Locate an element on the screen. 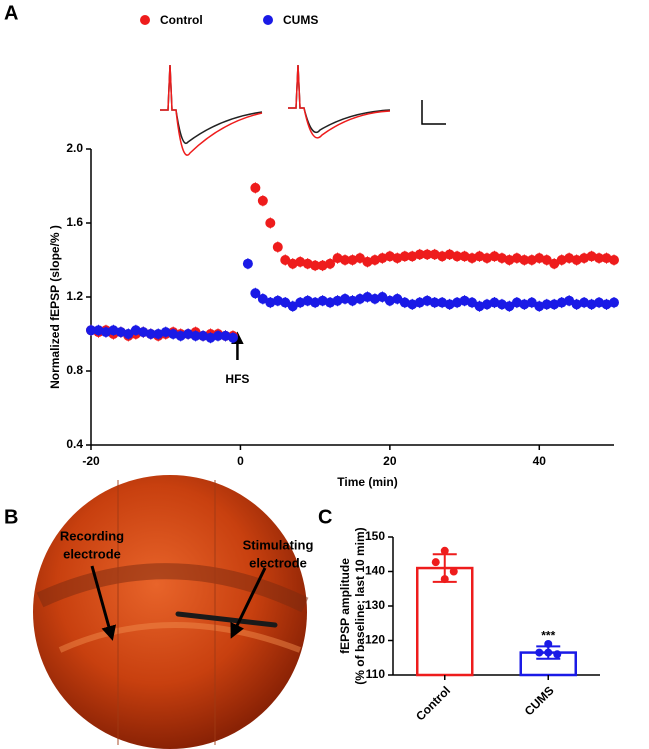 This screenshot has height=749, width=649. annotation: HFS is located at coordinates (237, 379).